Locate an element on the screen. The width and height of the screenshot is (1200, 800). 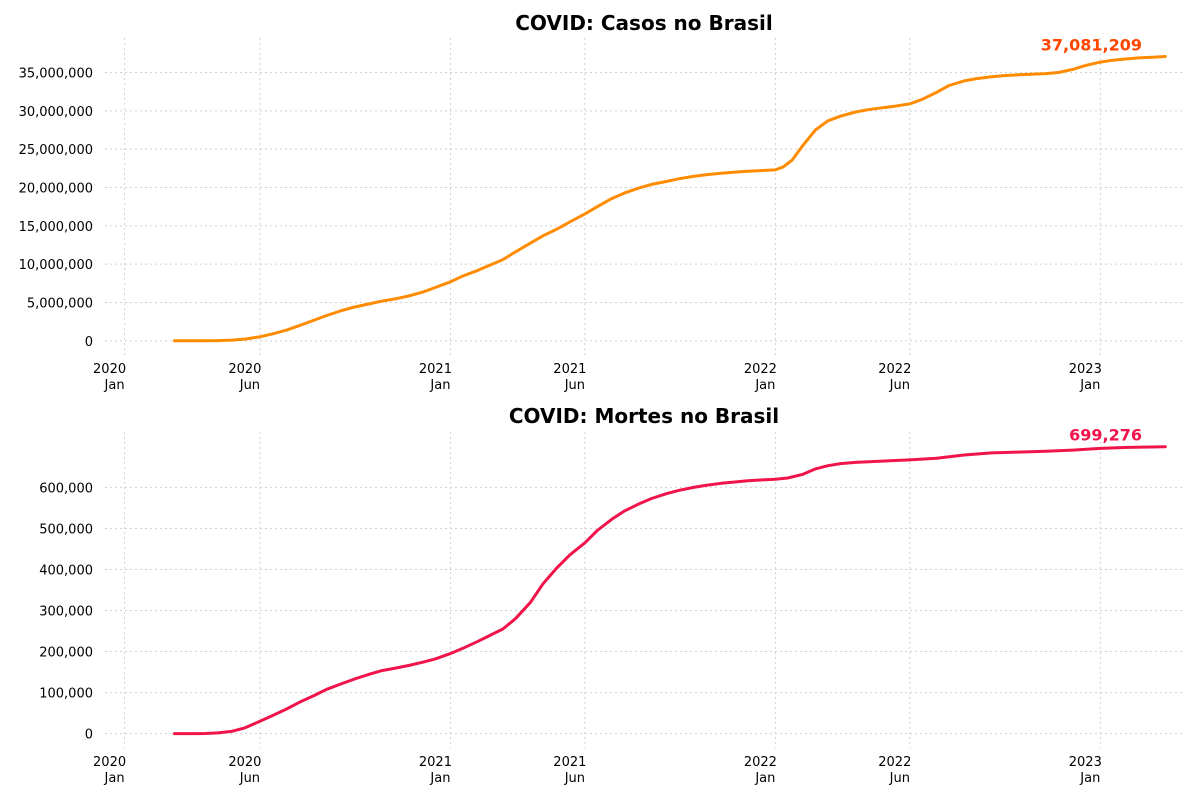
chart-title: COVID: Casos no Brasil is located at coordinates (643, 23).